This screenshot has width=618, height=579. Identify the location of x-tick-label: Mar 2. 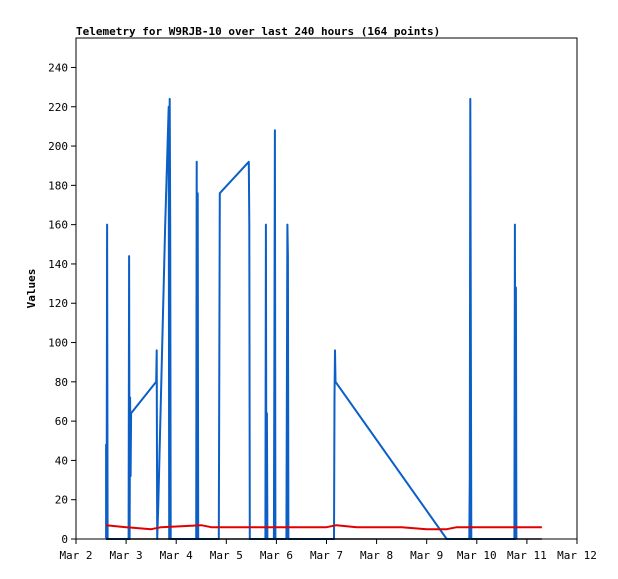
(75, 555).